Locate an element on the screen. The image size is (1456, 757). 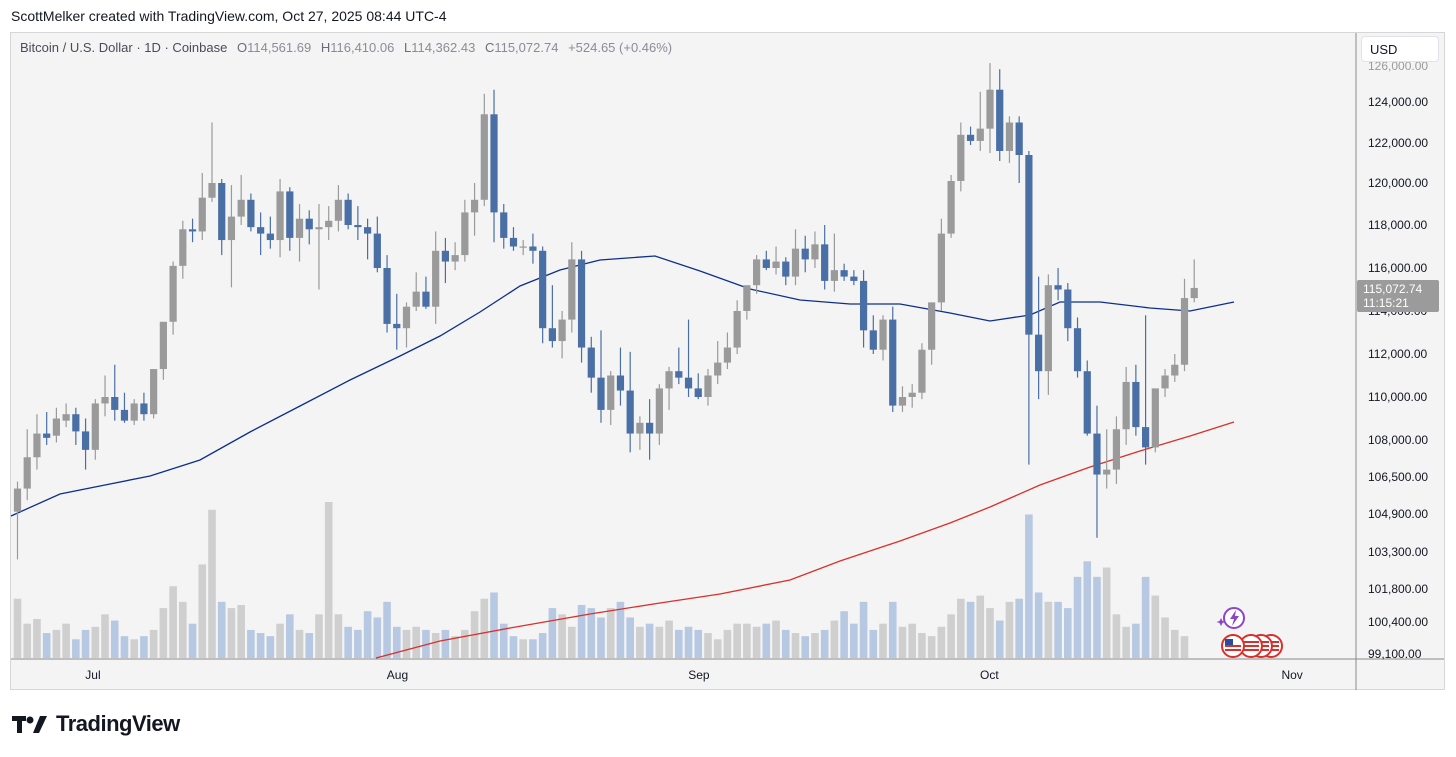
open-value: 114,561.69 is located at coordinates (279, 47).